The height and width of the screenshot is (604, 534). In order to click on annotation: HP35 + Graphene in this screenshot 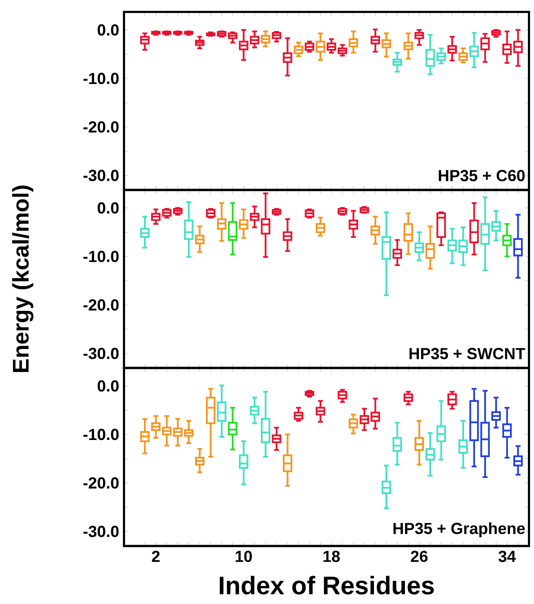, I will do `click(459, 530)`.